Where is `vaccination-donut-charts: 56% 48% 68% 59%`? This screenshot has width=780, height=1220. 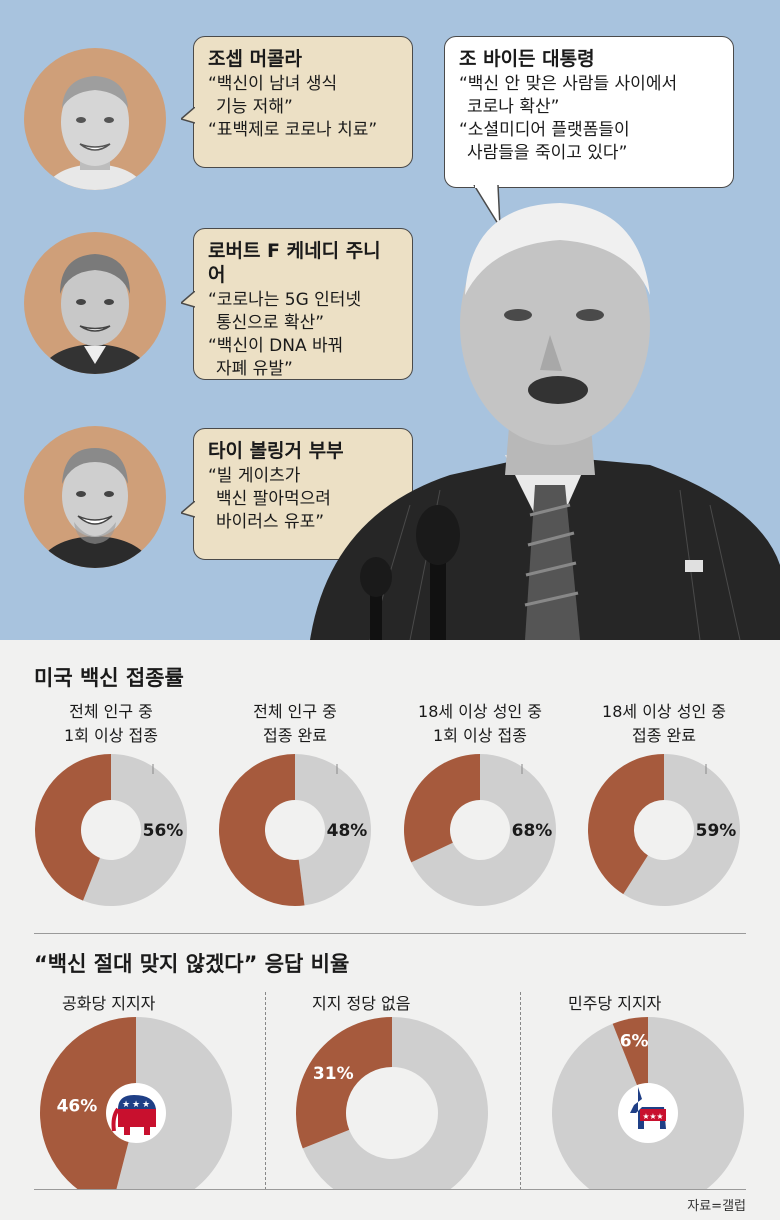 vaccination-donut-charts: 56% 48% 68% 59% is located at coordinates (388, 830).